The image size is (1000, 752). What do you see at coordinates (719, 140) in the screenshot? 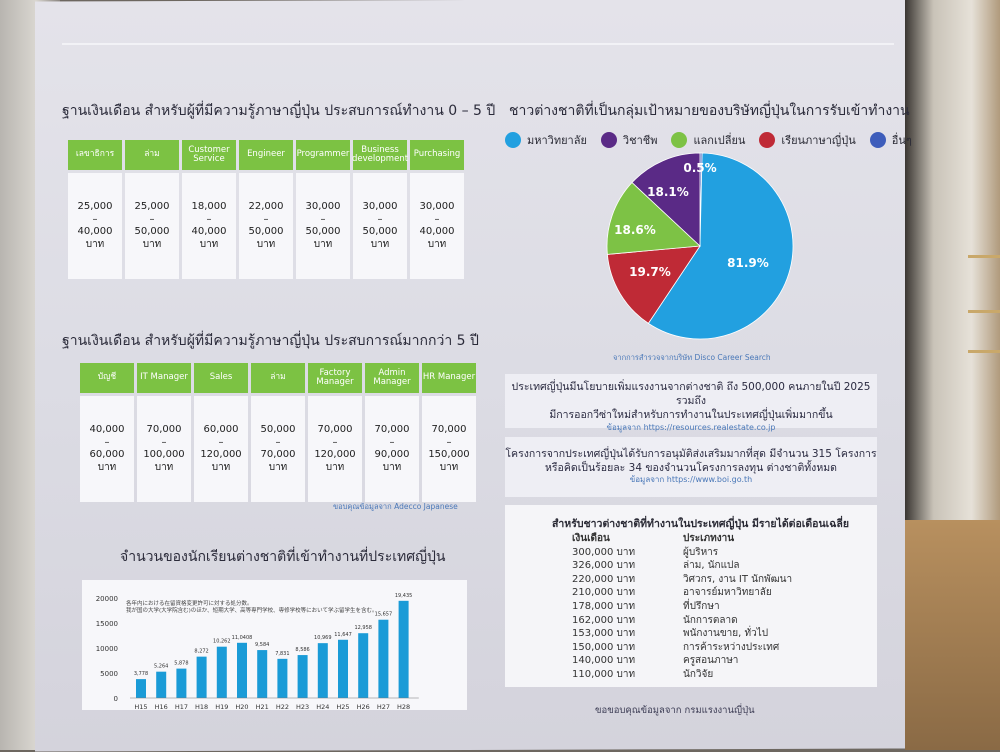
I see `legend-label: แลกเปลี่ยน` at bounding box center [719, 140].